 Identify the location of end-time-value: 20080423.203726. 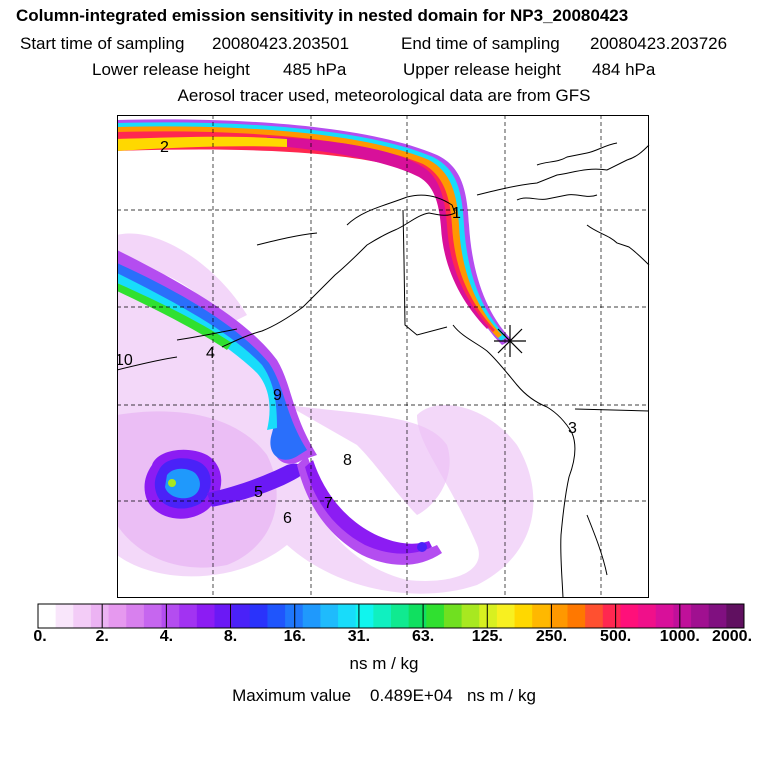
(659, 43).